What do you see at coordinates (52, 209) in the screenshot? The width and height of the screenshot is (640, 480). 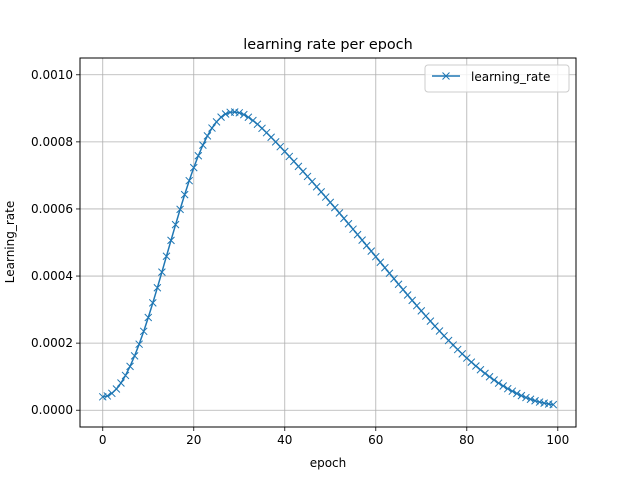 I see `y-tick-label: 0.0006` at bounding box center [52, 209].